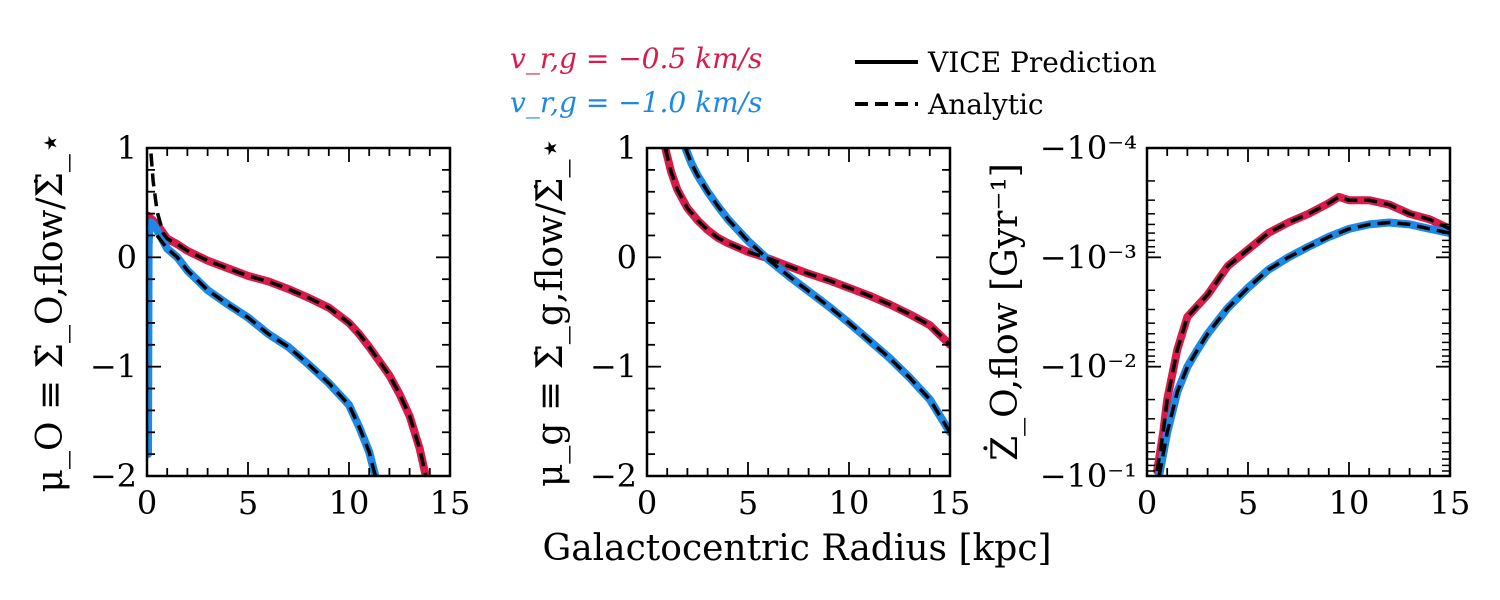 Image resolution: width=1500 pixels, height=600 pixels. What do you see at coordinates (1088, 367) in the screenshot?
I see `y-tick-label: −10⁻²` at bounding box center [1088, 367].